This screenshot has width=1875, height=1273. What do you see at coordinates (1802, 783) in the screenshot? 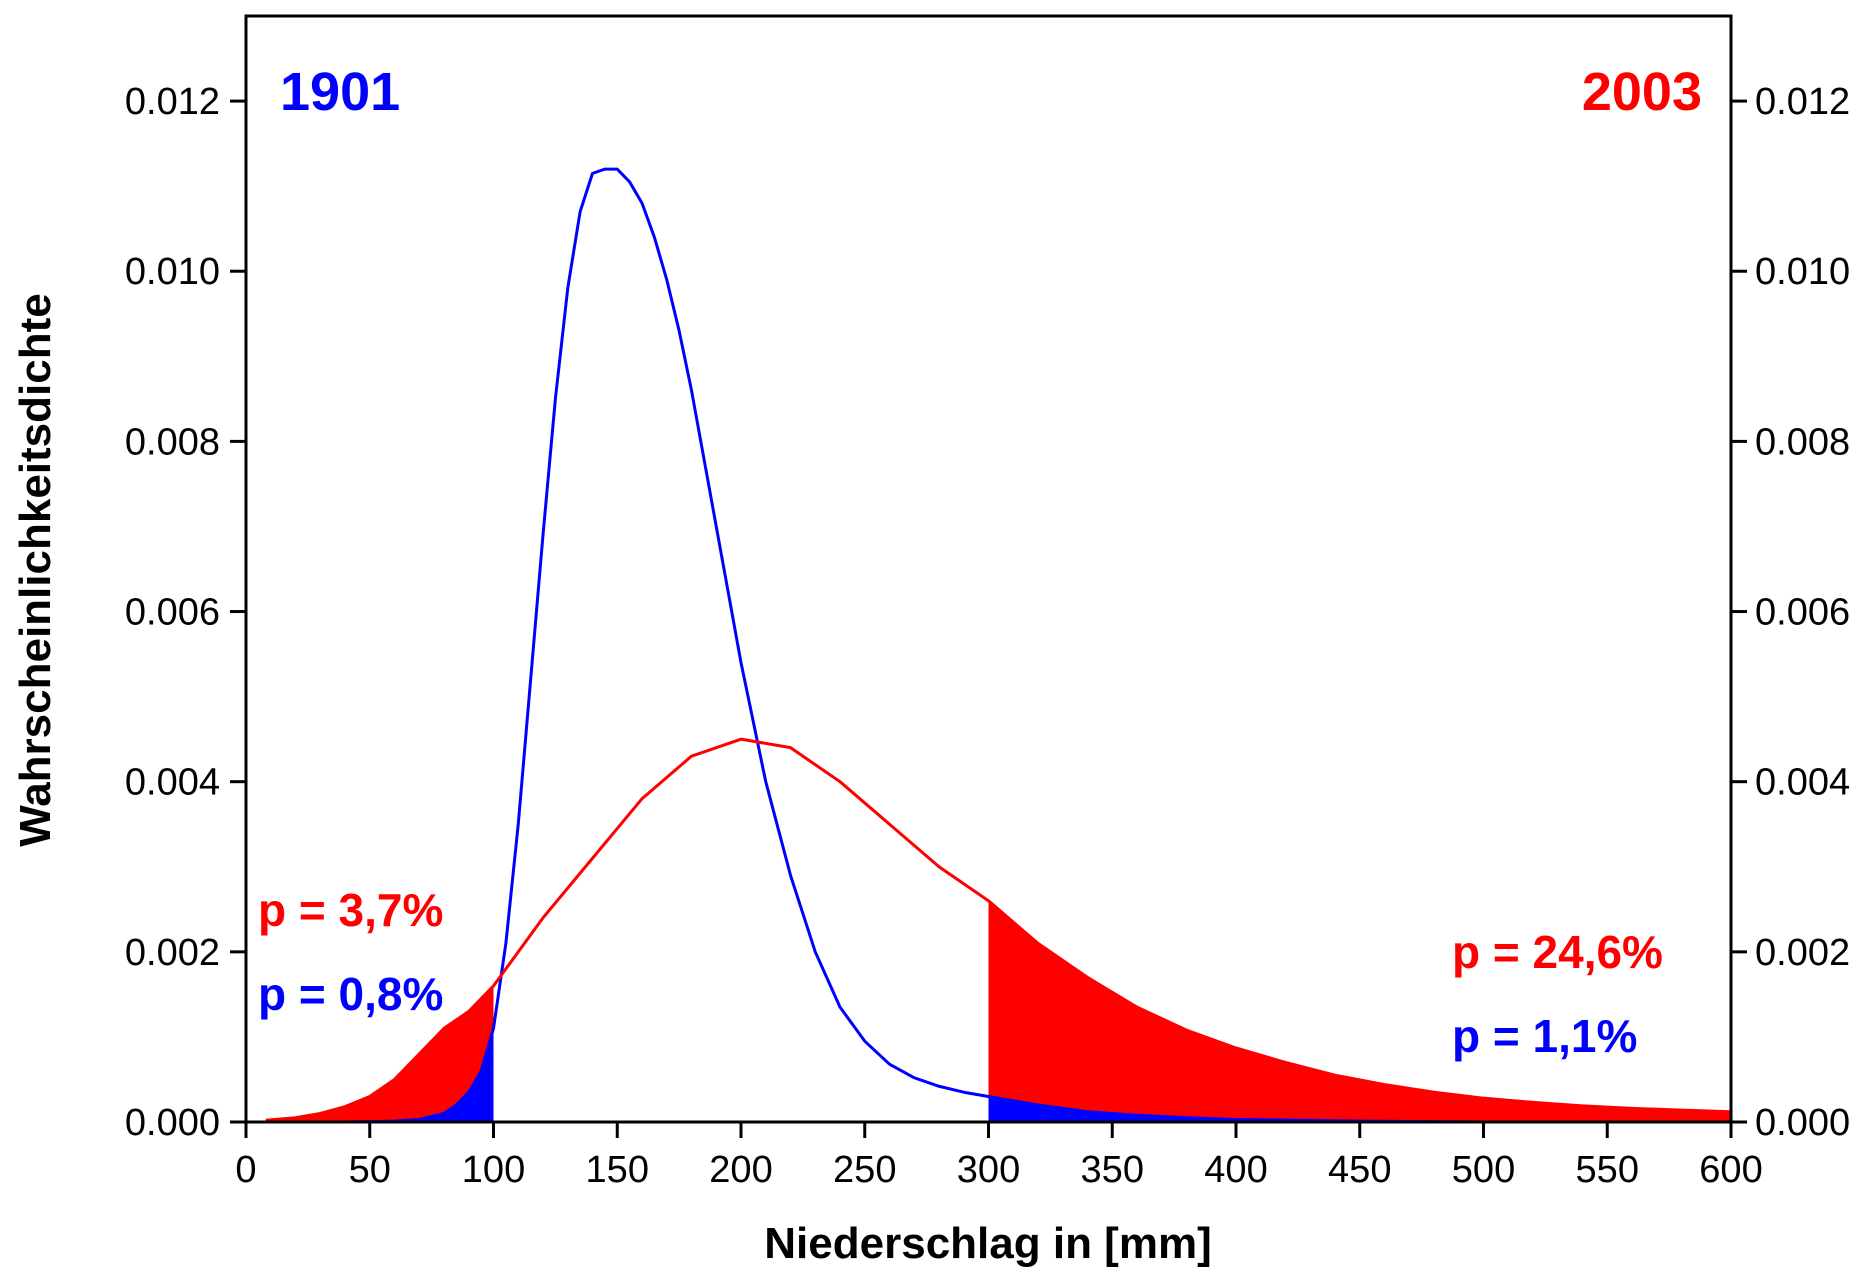
I see `y-tick-label-right: 0.004` at bounding box center [1802, 783].